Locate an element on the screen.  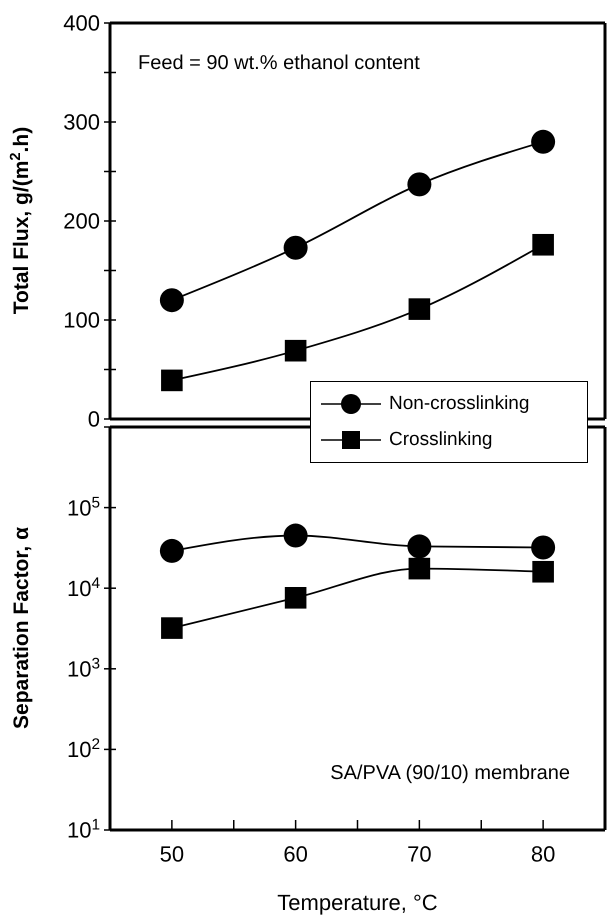
legend-label: Non-crosslinking is located at coordinates (459, 404).